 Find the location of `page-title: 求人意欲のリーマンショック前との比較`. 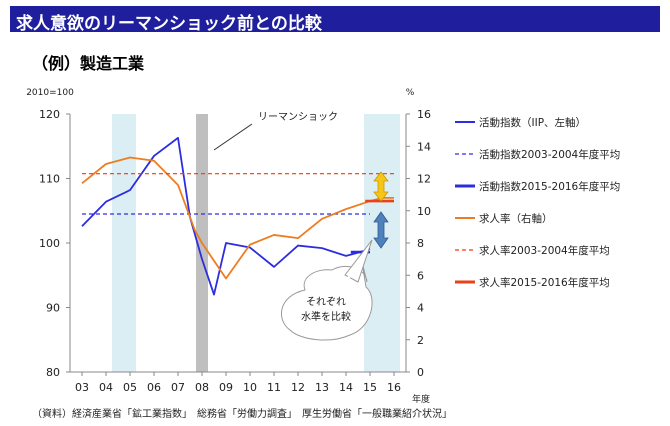

page-title: 求人意欲のリーマンショック前との比較 is located at coordinates (169, 24).